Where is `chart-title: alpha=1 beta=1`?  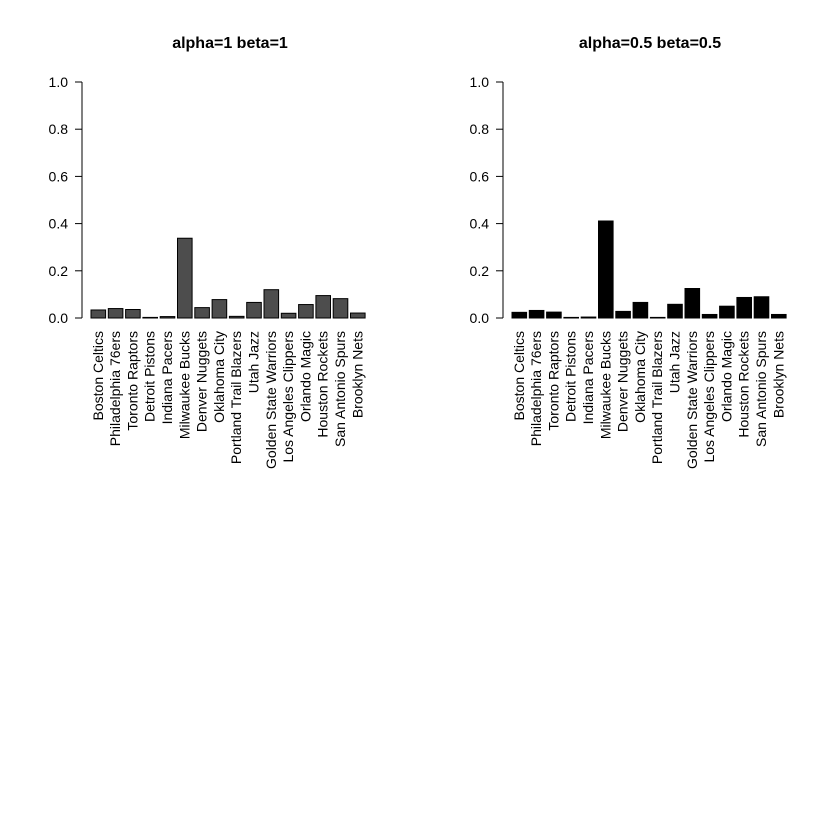 chart-title: alpha=1 beta=1 is located at coordinates (230, 43).